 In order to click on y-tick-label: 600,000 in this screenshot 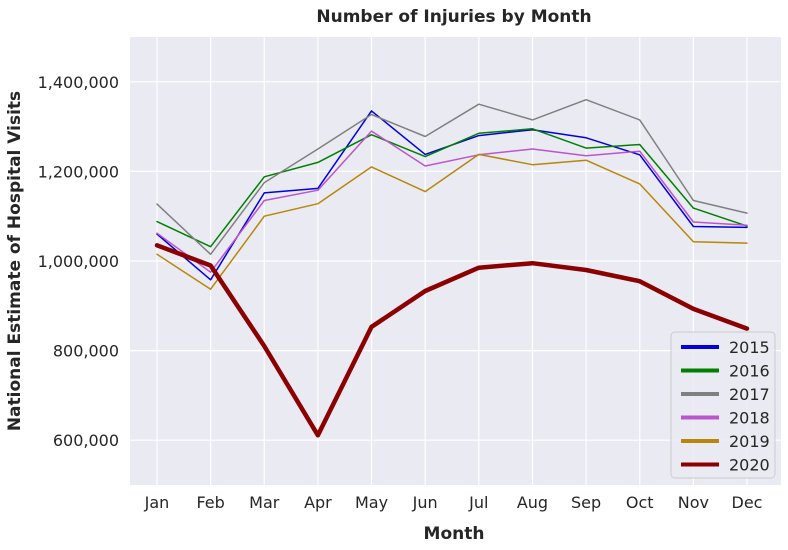, I will do `click(86, 440)`.